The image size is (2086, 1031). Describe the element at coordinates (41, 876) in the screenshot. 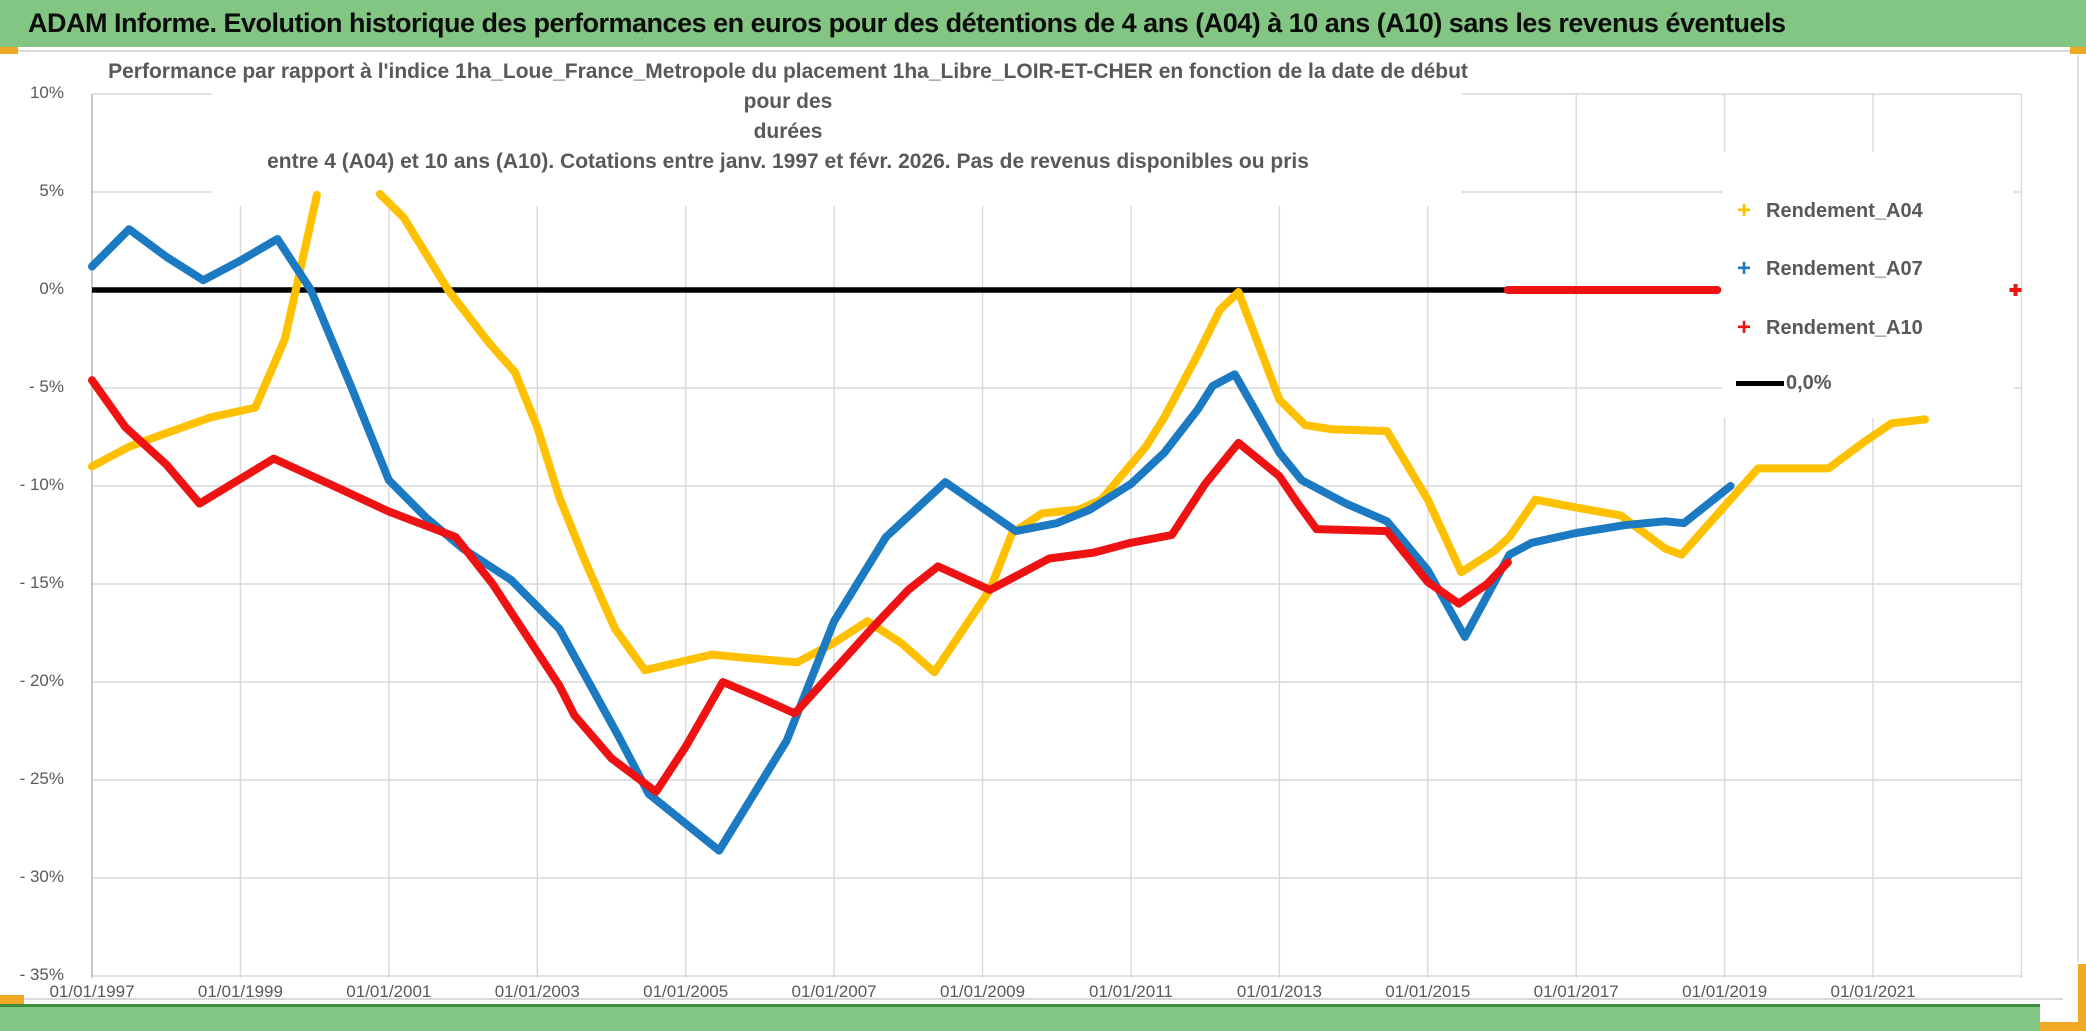

I see `y-tick-label: - 30%` at that location.